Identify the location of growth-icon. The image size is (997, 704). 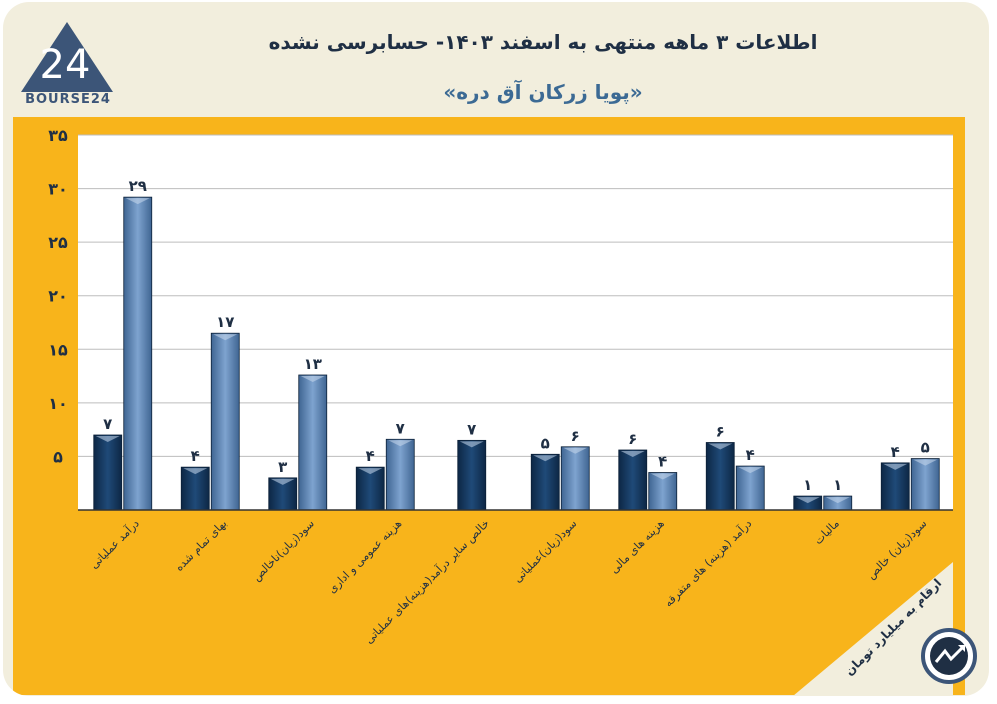
(949, 656).